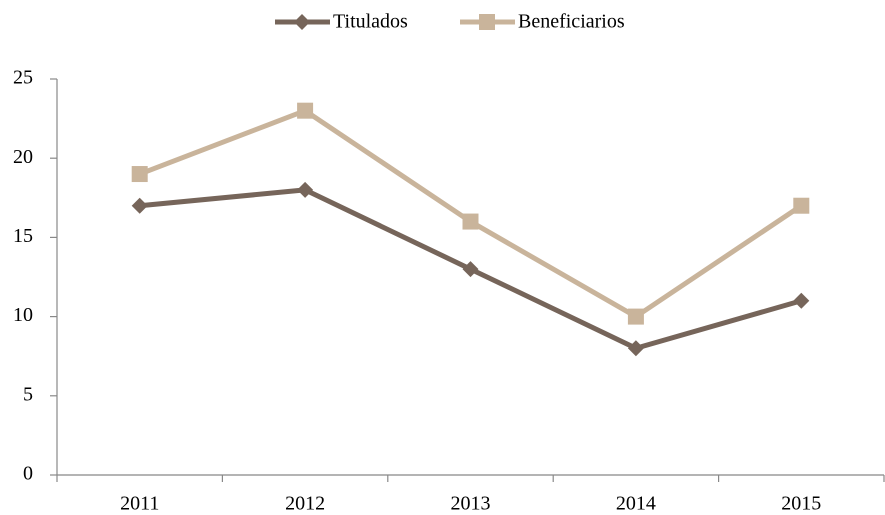 Image resolution: width=885 pixels, height=515 pixels. Describe the element at coordinates (23, 157) in the screenshot. I see `y-tick-label: 20` at that location.